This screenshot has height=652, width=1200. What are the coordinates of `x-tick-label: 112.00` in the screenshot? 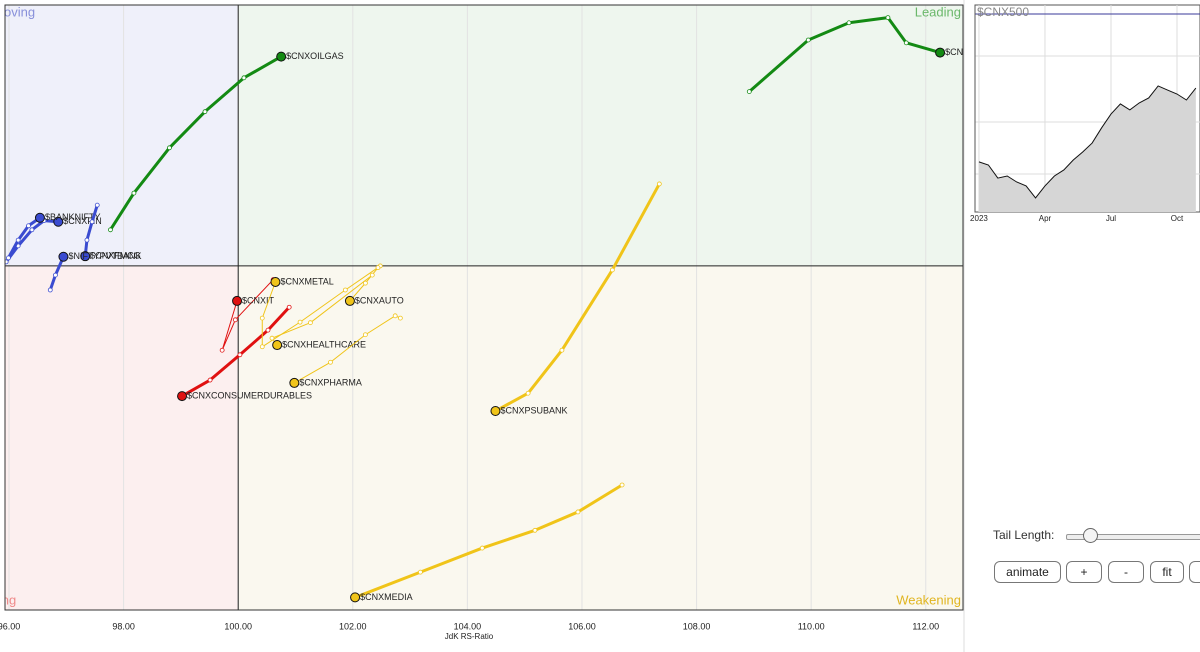 It's located at (925, 626).